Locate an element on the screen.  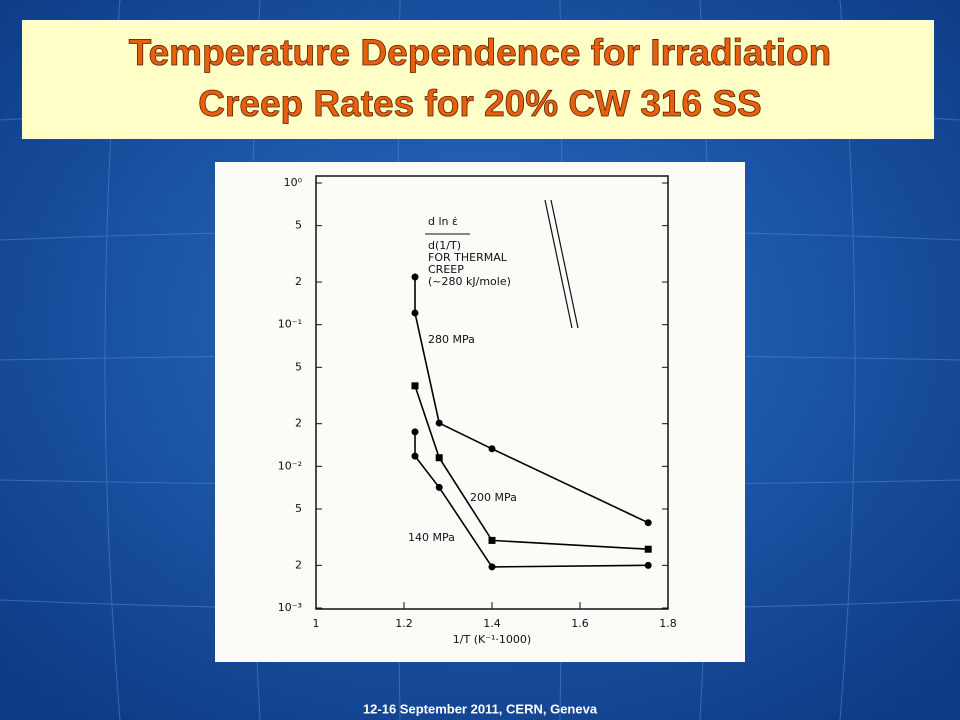
x-tick-label: 1 is located at coordinates (316, 623).